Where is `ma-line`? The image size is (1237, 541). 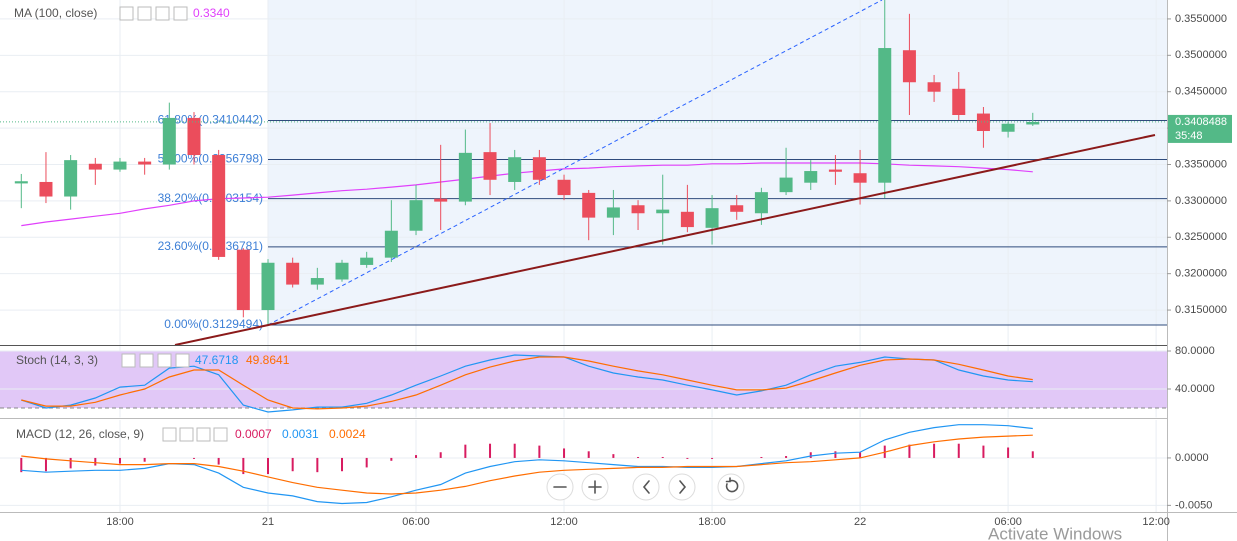 ma-line is located at coordinates (527, 194).